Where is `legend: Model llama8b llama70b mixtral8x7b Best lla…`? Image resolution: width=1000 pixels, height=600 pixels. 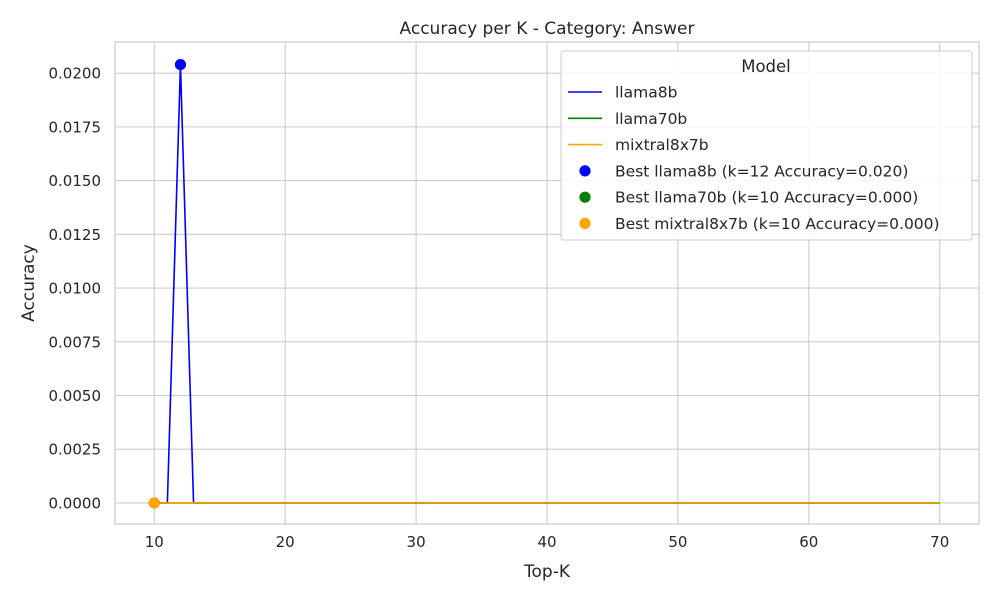 legend: Model llama8b llama70b mixtral8x7b Best lla… is located at coordinates (766, 145).